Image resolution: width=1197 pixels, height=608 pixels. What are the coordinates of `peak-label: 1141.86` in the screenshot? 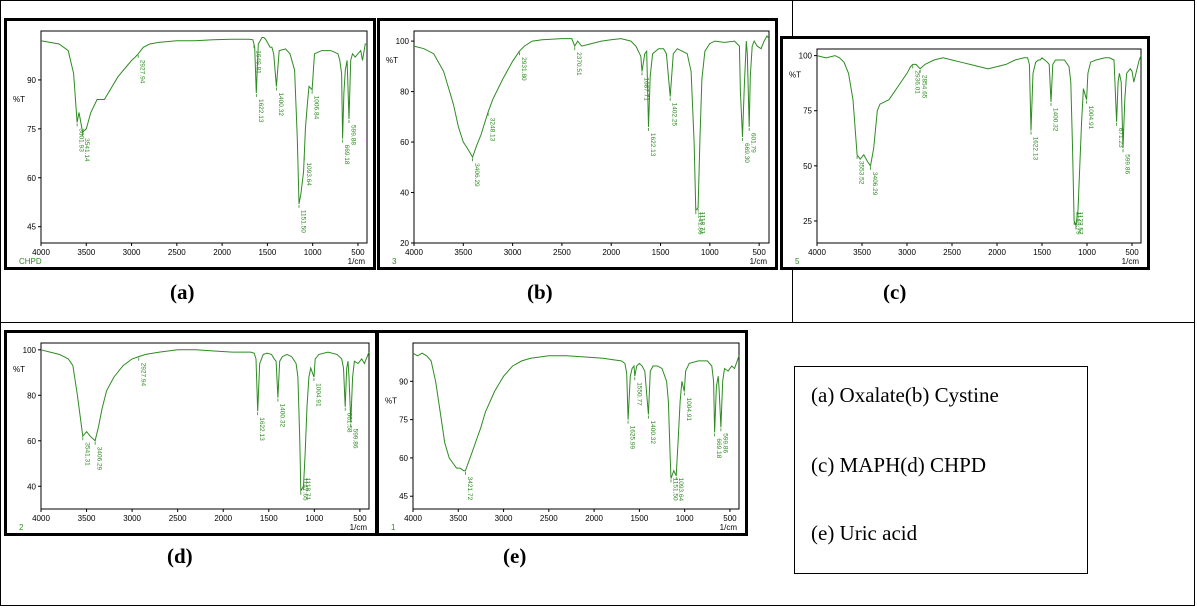 It's located at (699, 223).